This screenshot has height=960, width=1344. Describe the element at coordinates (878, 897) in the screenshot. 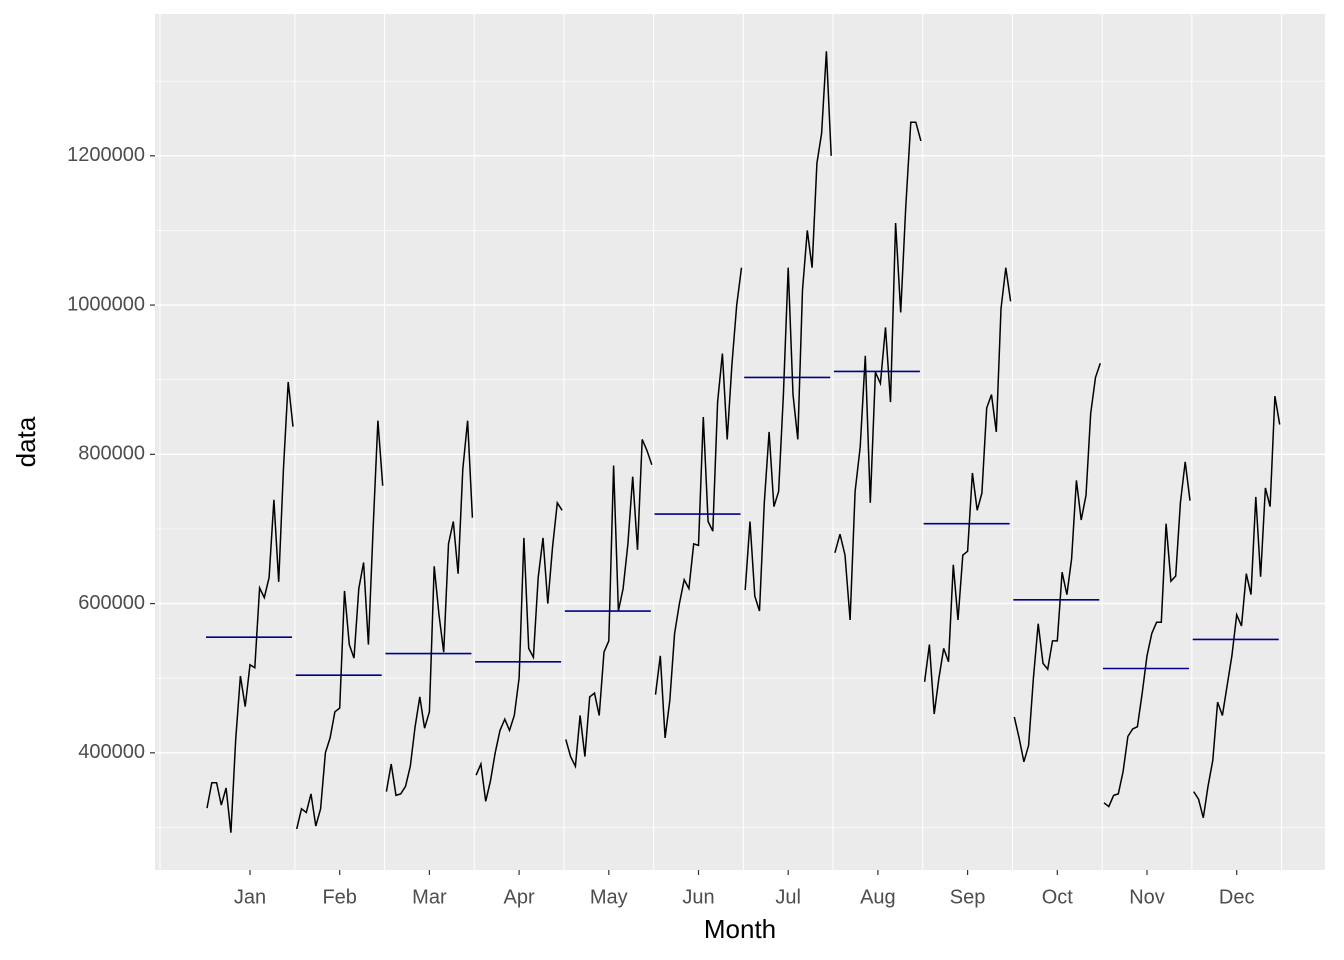

I see `x-tick-label: Aug` at that location.